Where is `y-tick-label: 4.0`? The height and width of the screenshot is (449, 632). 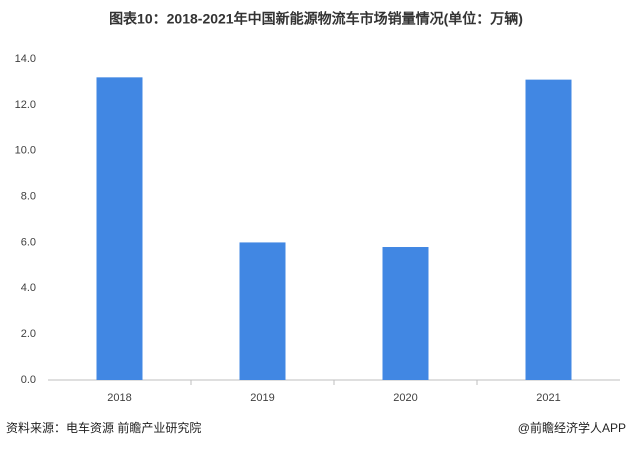
y-tick-label: 4.0 is located at coordinates (28, 288).